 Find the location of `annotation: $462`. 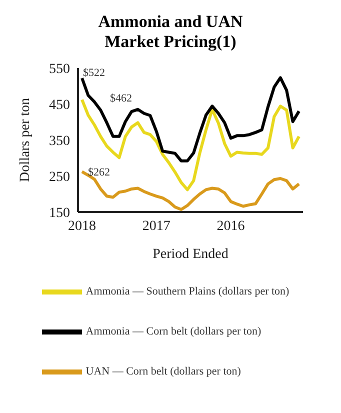

annotation: $462 is located at coordinates (121, 98).